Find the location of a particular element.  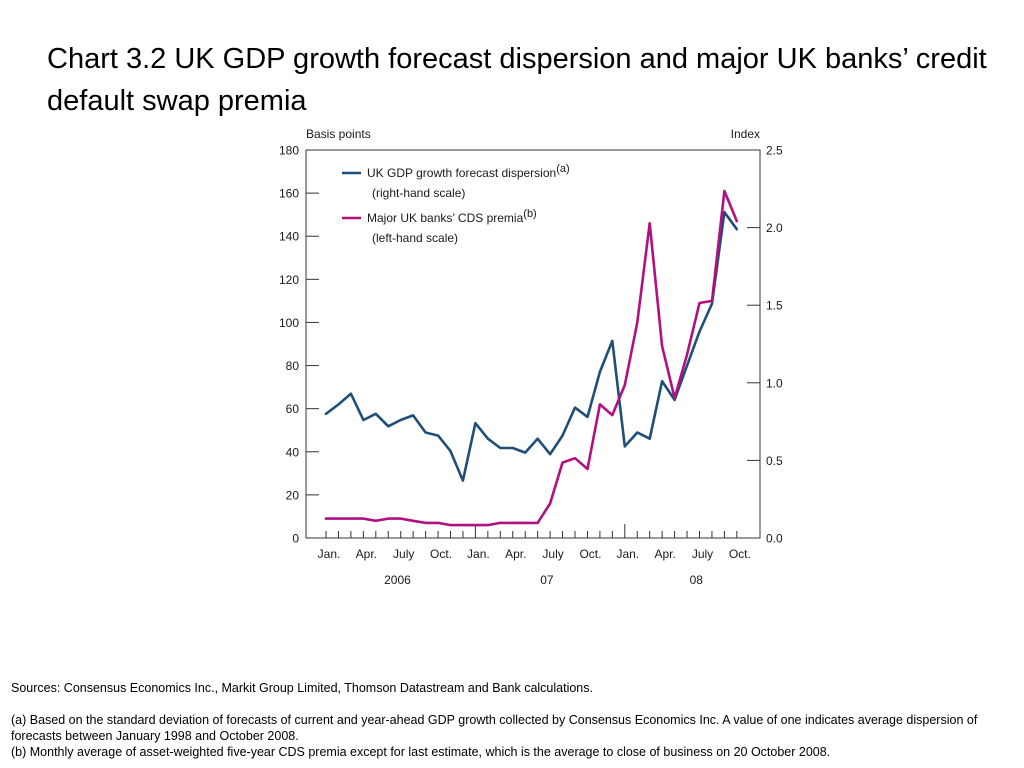

right-tick-label: 1.5 is located at coordinates (774, 306).